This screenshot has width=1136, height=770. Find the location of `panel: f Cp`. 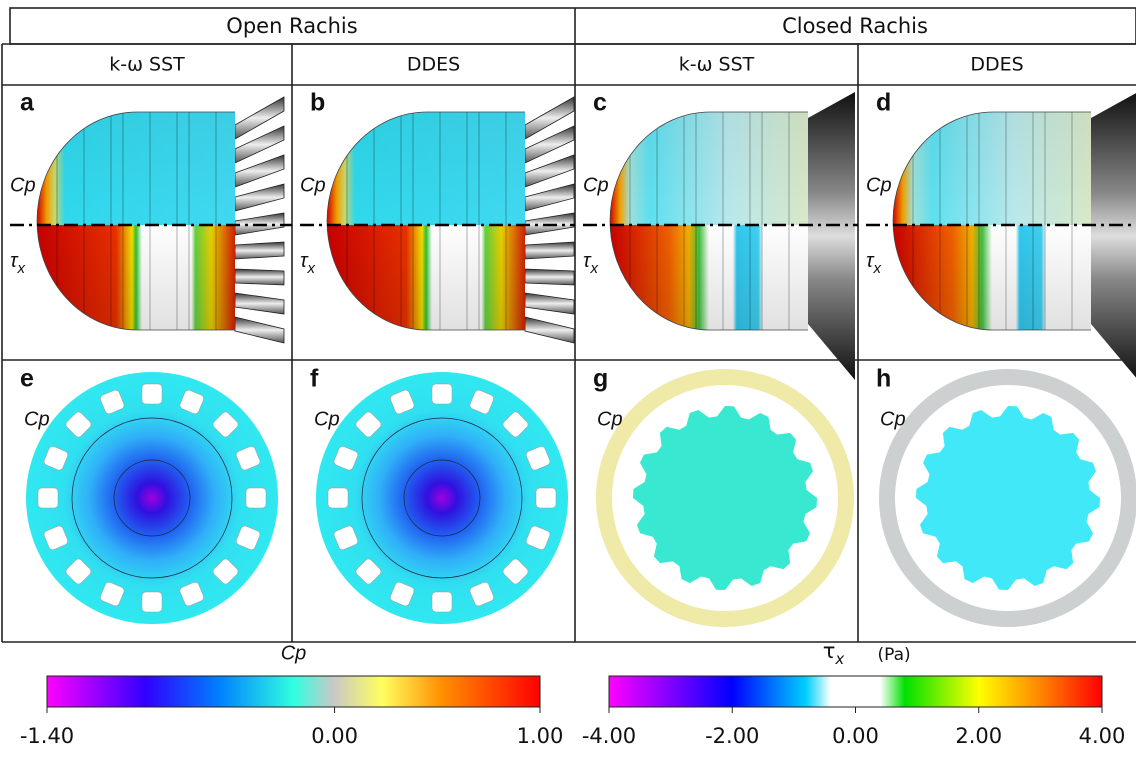

panel: f Cp is located at coordinates (439, 494).